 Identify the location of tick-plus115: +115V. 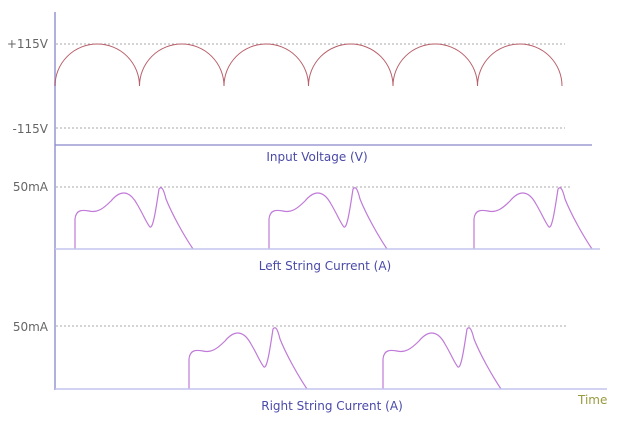
(28, 44).